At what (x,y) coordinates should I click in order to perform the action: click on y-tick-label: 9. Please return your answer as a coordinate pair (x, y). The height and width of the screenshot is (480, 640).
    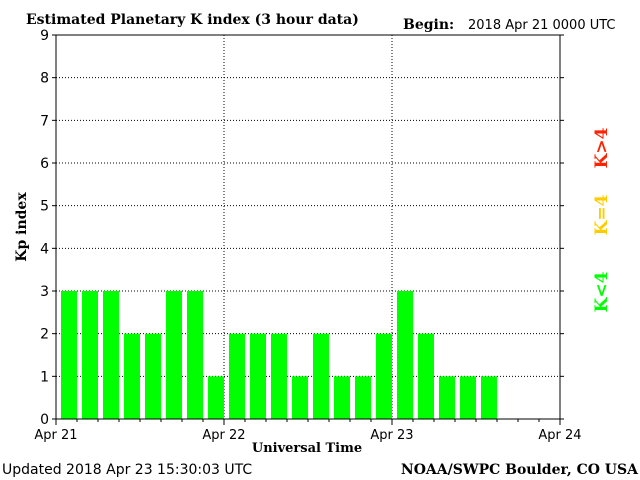
    Looking at the image, I should click on (44, 36).